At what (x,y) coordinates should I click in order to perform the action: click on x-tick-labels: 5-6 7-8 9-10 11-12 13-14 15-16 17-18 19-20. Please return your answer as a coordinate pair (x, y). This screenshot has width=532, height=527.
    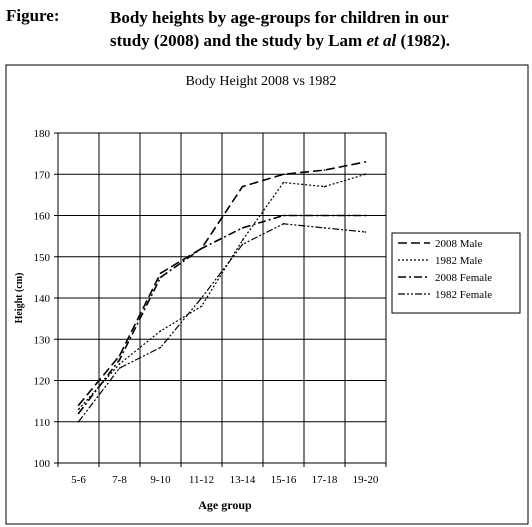
    Looking at the image, I should click on (225, 480).